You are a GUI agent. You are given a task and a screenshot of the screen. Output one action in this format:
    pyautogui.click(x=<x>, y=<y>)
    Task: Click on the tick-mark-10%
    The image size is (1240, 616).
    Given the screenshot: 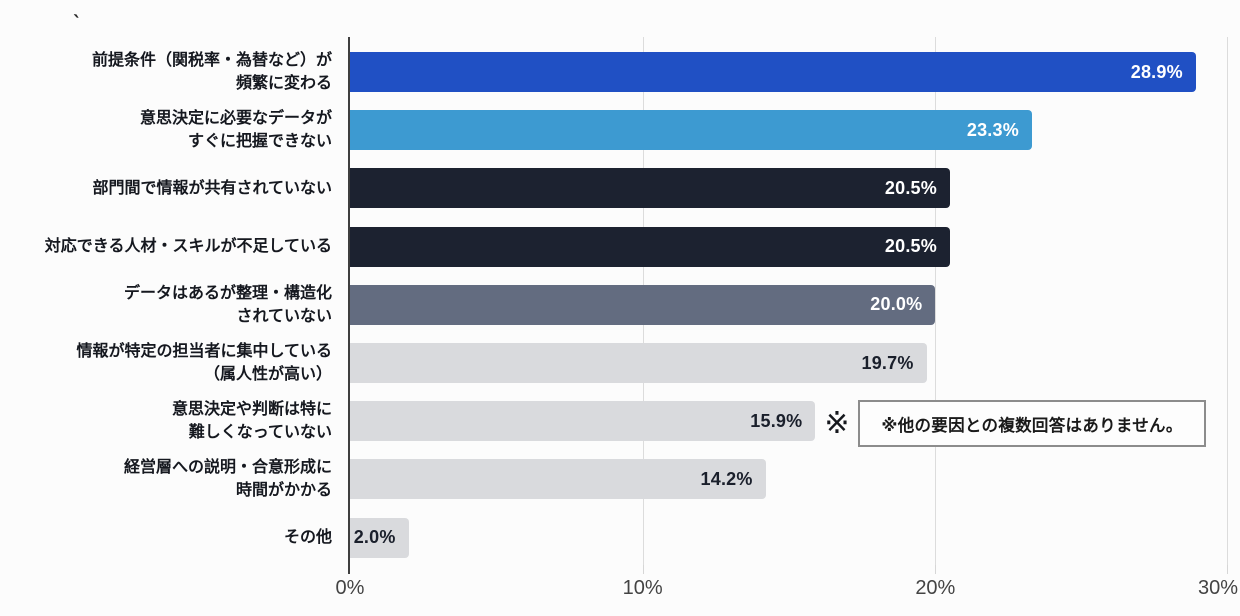 What is the action you would take?
    pyautogui.click(x=643, y=569)
    